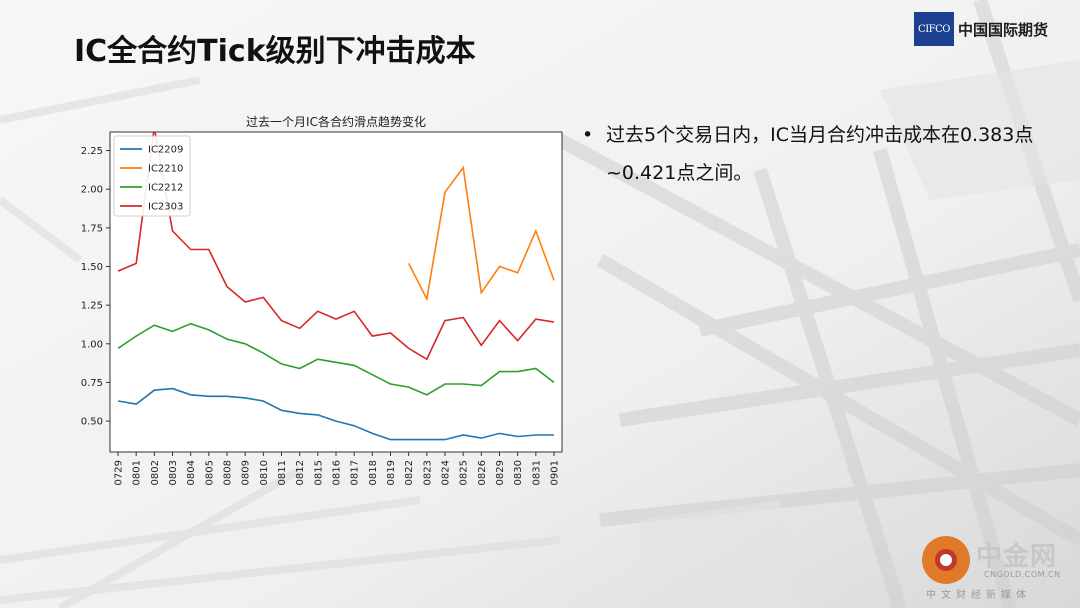 This screenshot has height=608, width=1080. I want to click on y-tick-label: 1.50, so click(92, 267).